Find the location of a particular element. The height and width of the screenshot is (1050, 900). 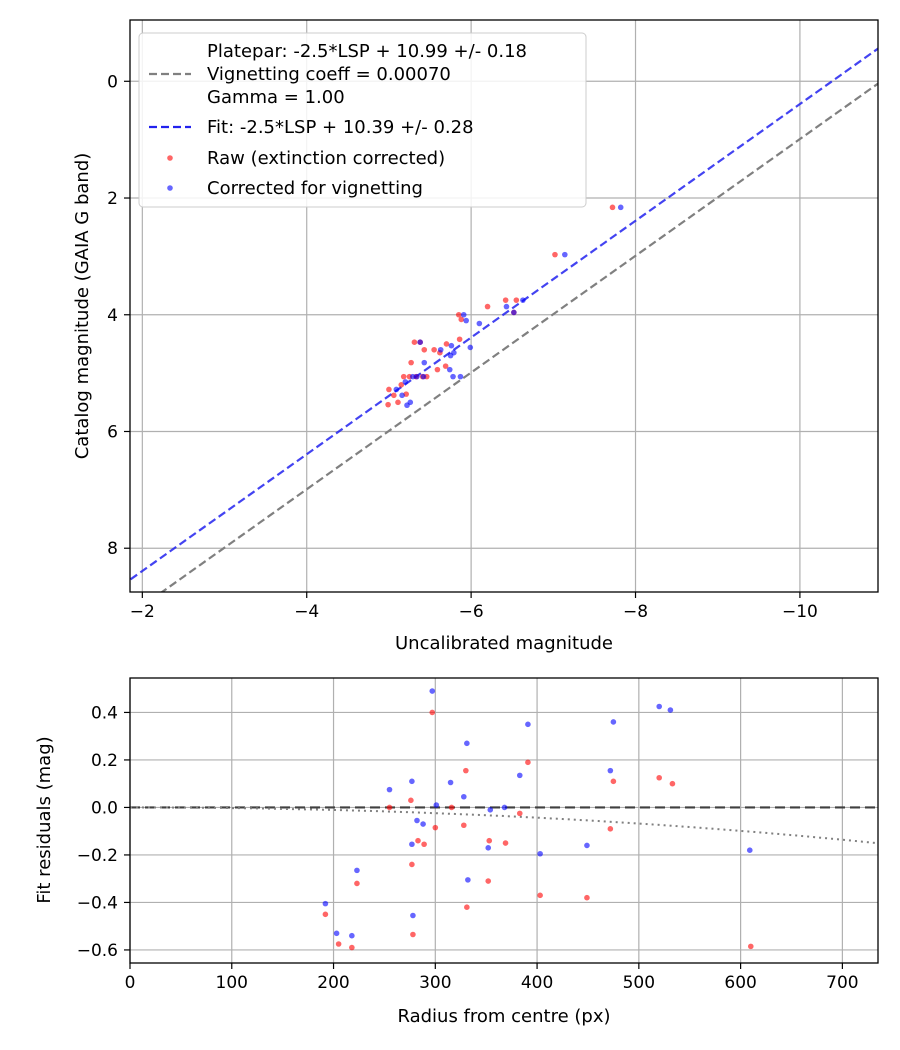

bottom-x-tick-label: 0 is located at coordinates (130, 983).